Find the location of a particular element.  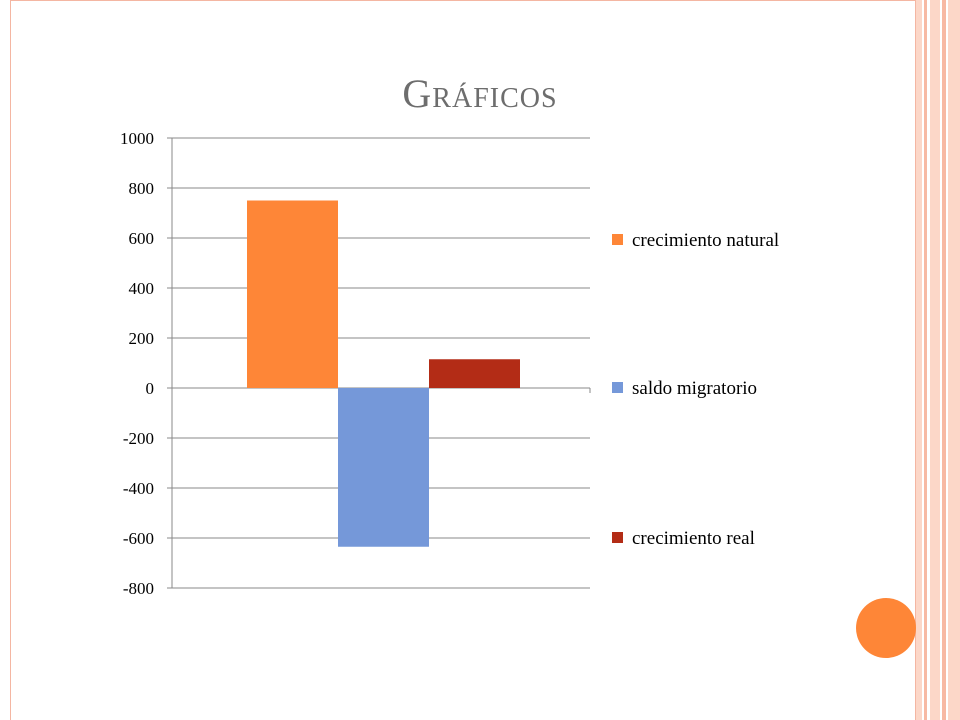

bar-saldo-migratorio is located at coordinates (383, 467).